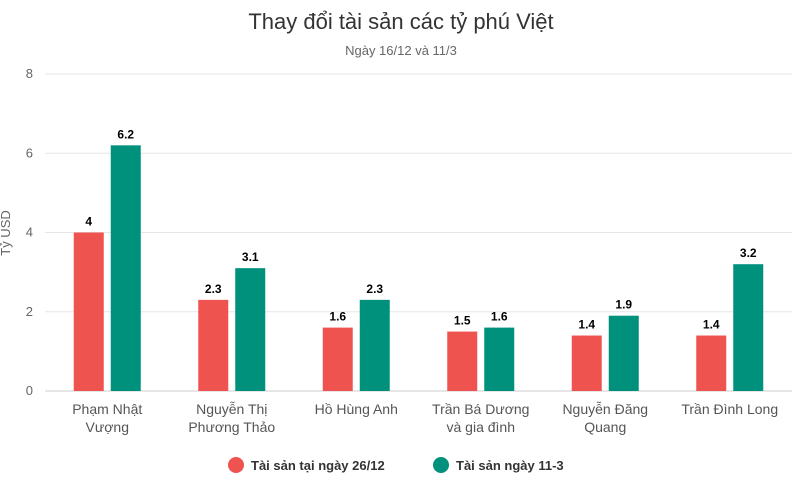  What do you see at coordinates (231, 409) in the screenshot?
I see `x-tick-label-line: Nguyễn Thị` at bounding box center [231, 409].